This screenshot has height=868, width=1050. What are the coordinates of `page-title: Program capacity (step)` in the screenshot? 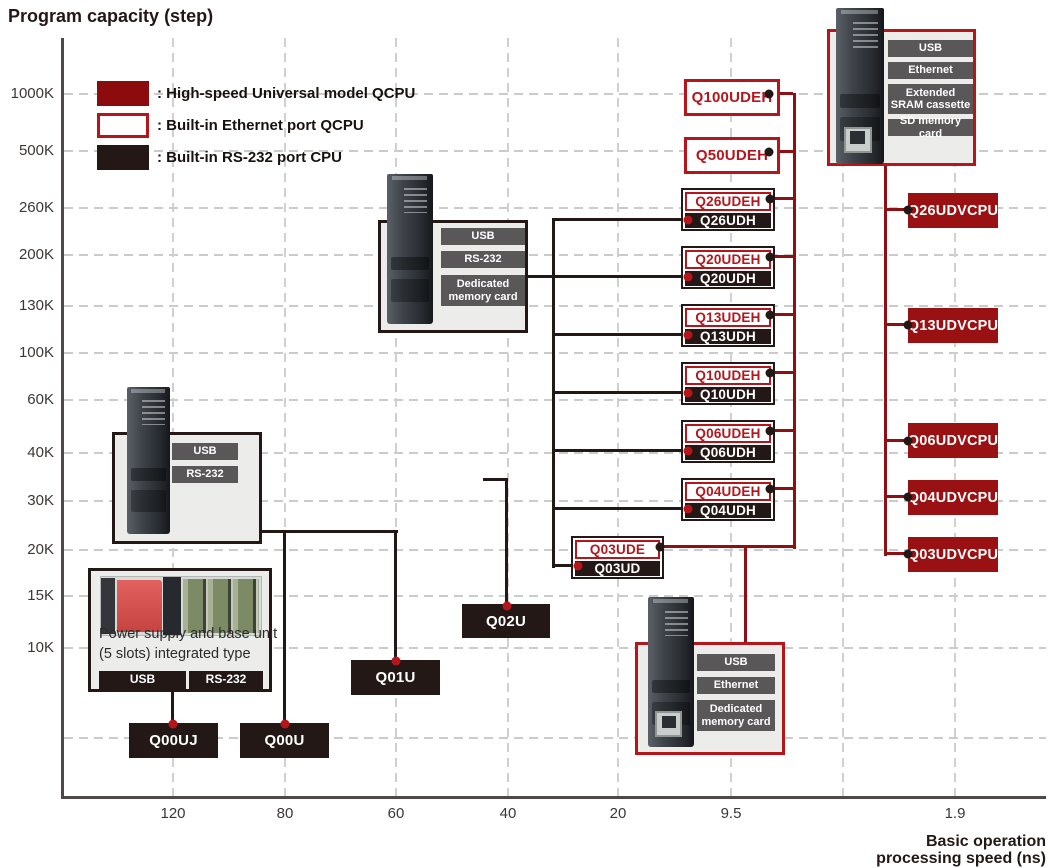 It's located at (111, 16).